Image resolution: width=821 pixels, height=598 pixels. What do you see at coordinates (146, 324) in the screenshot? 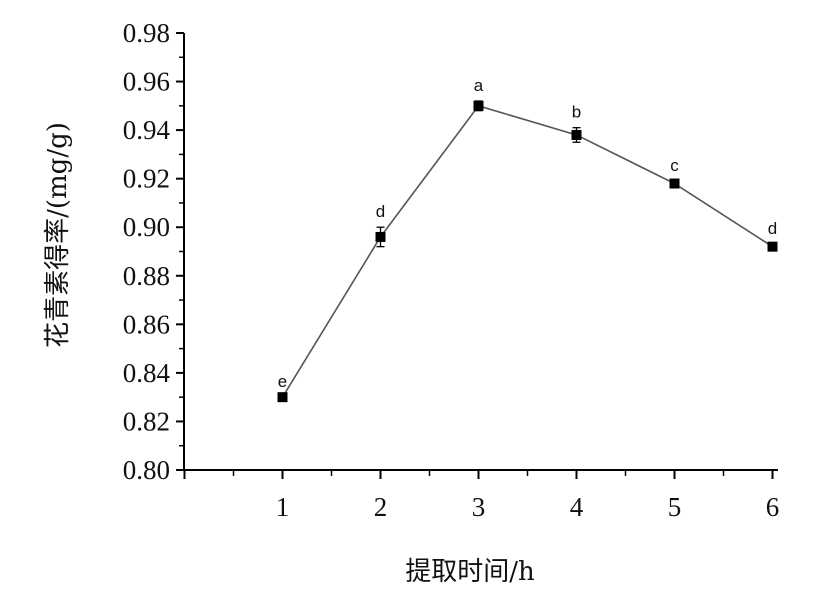
I see `y-tick-label: 0.86` at bounding box center [146, 324].